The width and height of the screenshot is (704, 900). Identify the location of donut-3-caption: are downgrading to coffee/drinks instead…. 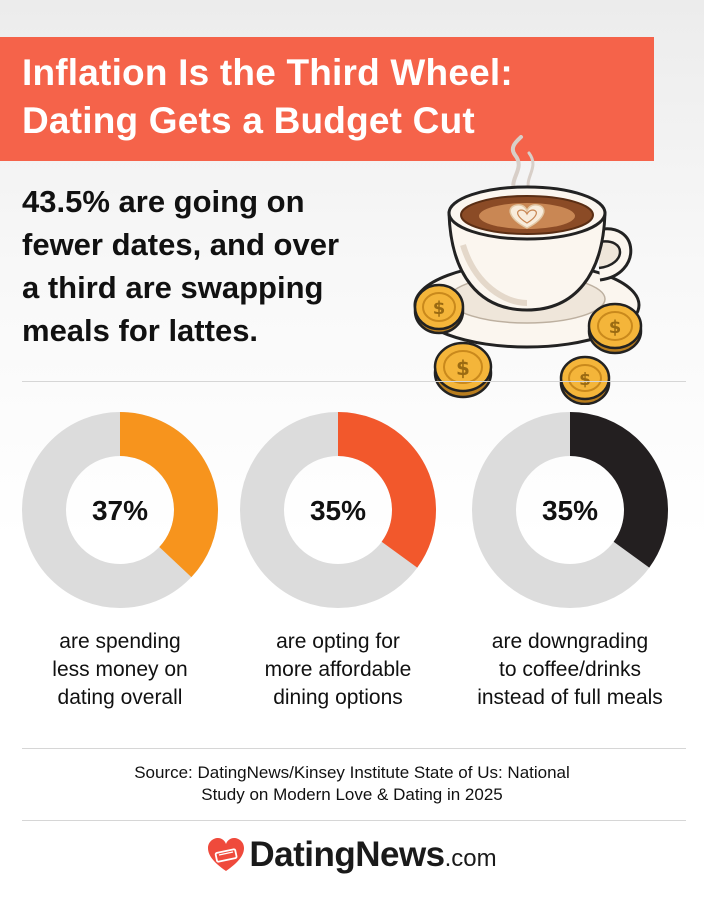
(570, 670).